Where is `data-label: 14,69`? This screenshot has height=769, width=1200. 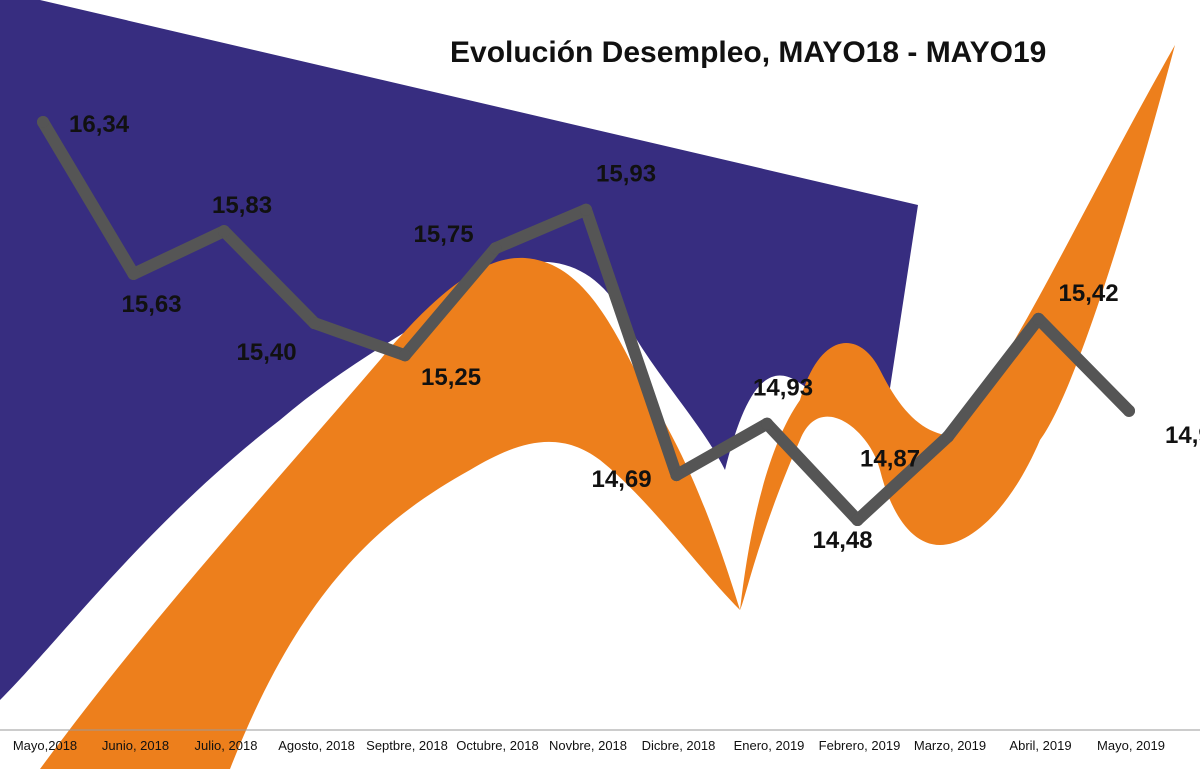 data-label: 14,69 is located at coordinates (622, 479).